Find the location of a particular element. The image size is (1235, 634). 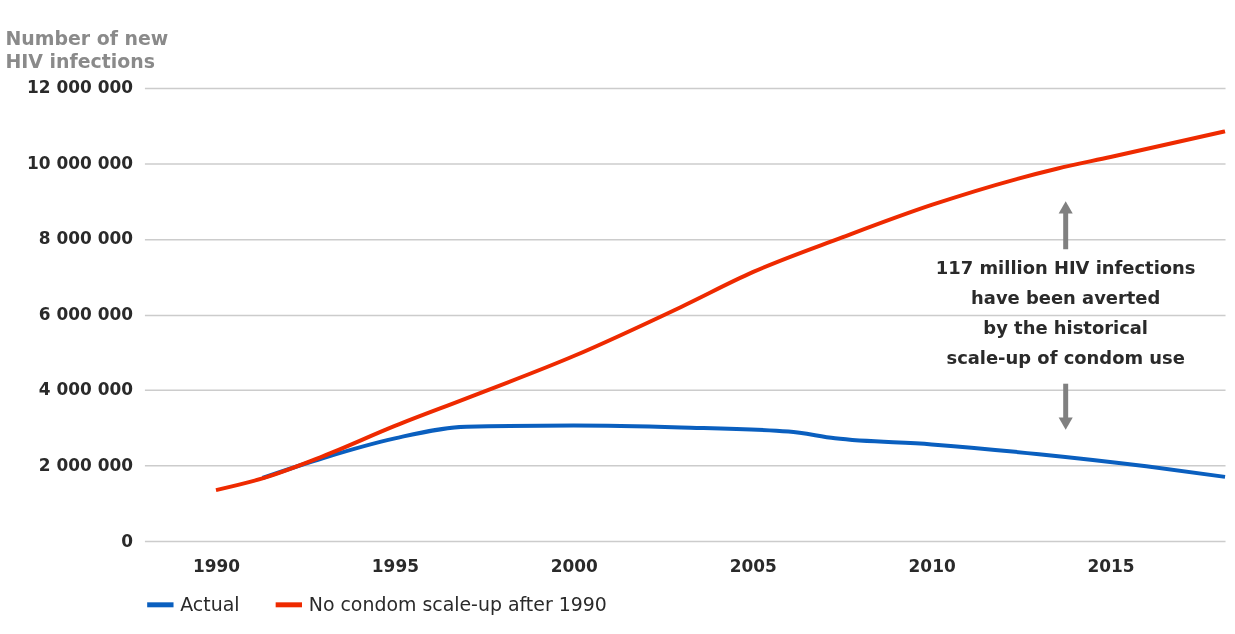

x-tick-label: 2005 is located at coordinates (753, 566).